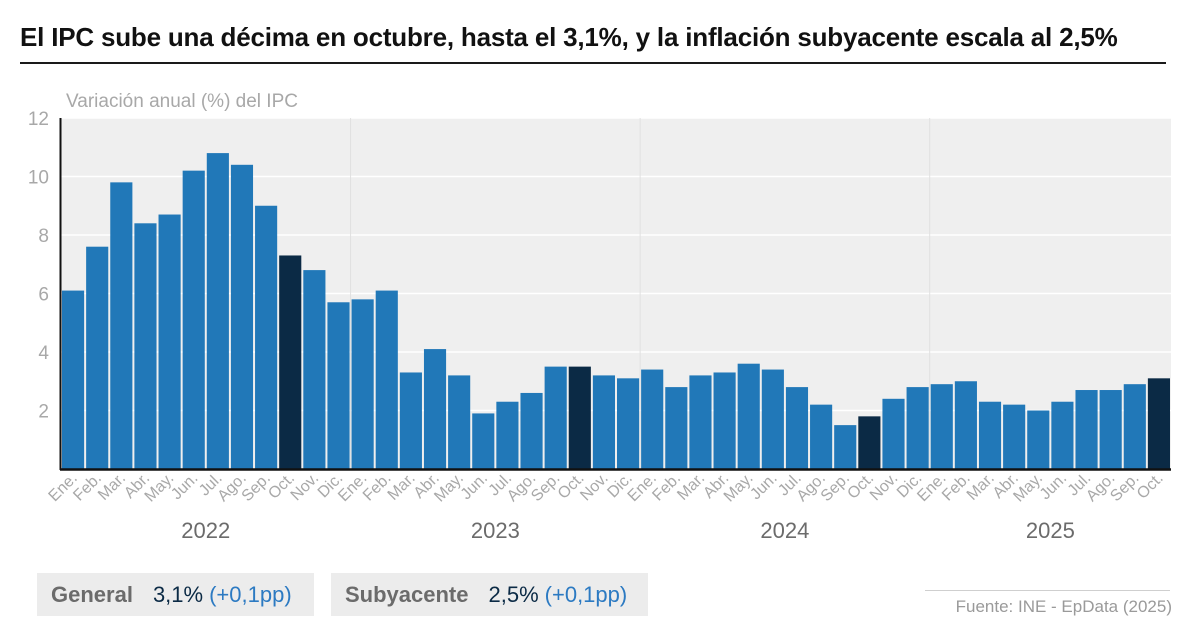 The image size is (1200, 642). Describe the element at coordinates (182, 101) in the screenshot. I see `y-axis-title: Variación anual (%) del IPC` at that location.